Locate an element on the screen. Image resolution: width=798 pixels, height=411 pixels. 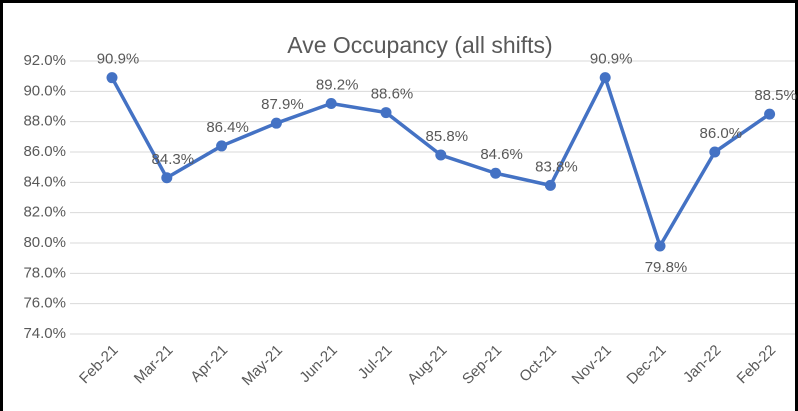
data-label: 89.2% is located at coordinates (337, 84).